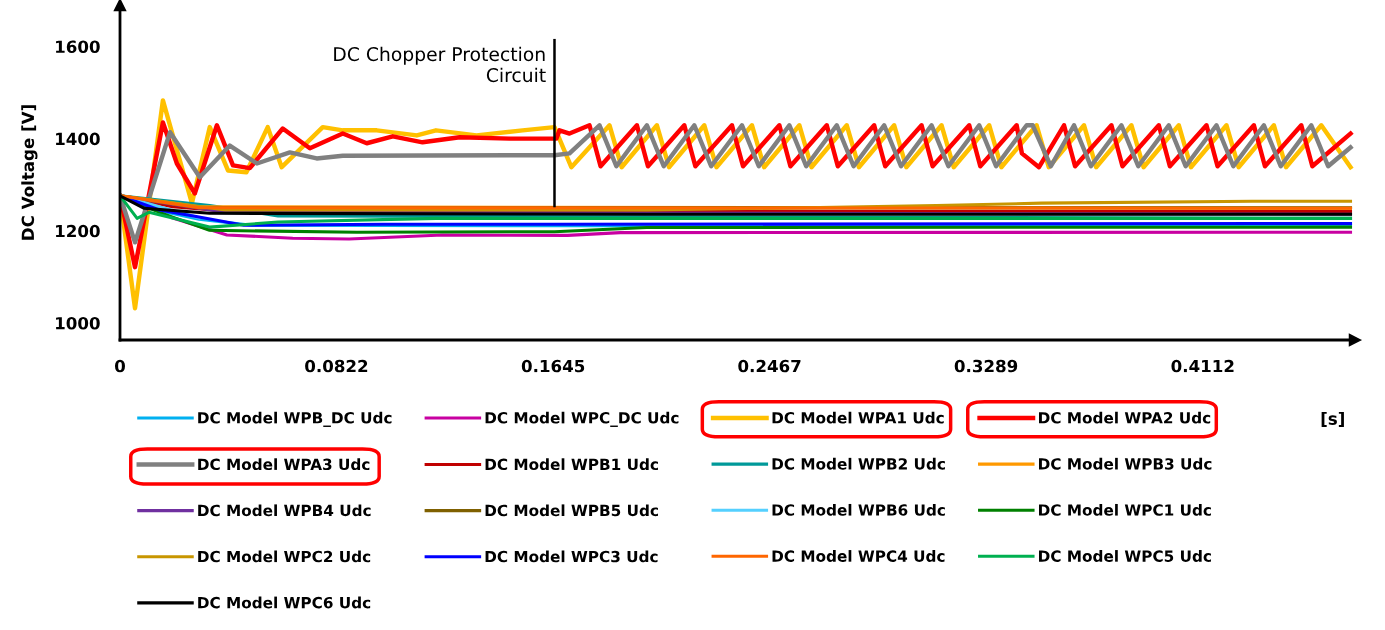 The width and height of the screenshot is (1385, 630). What do you see at coordinates (858, 509) in the screenshot?
I see `legend-label: DC Model WPB6 Udc` at bounding box center [858, 509].